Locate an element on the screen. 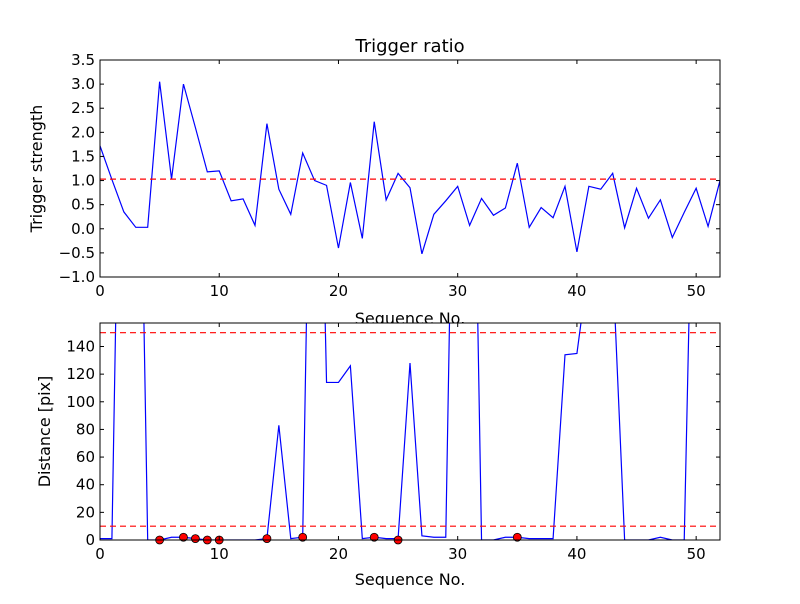  x-axis-label: Sequence No. is located at coordinates (410, 579).